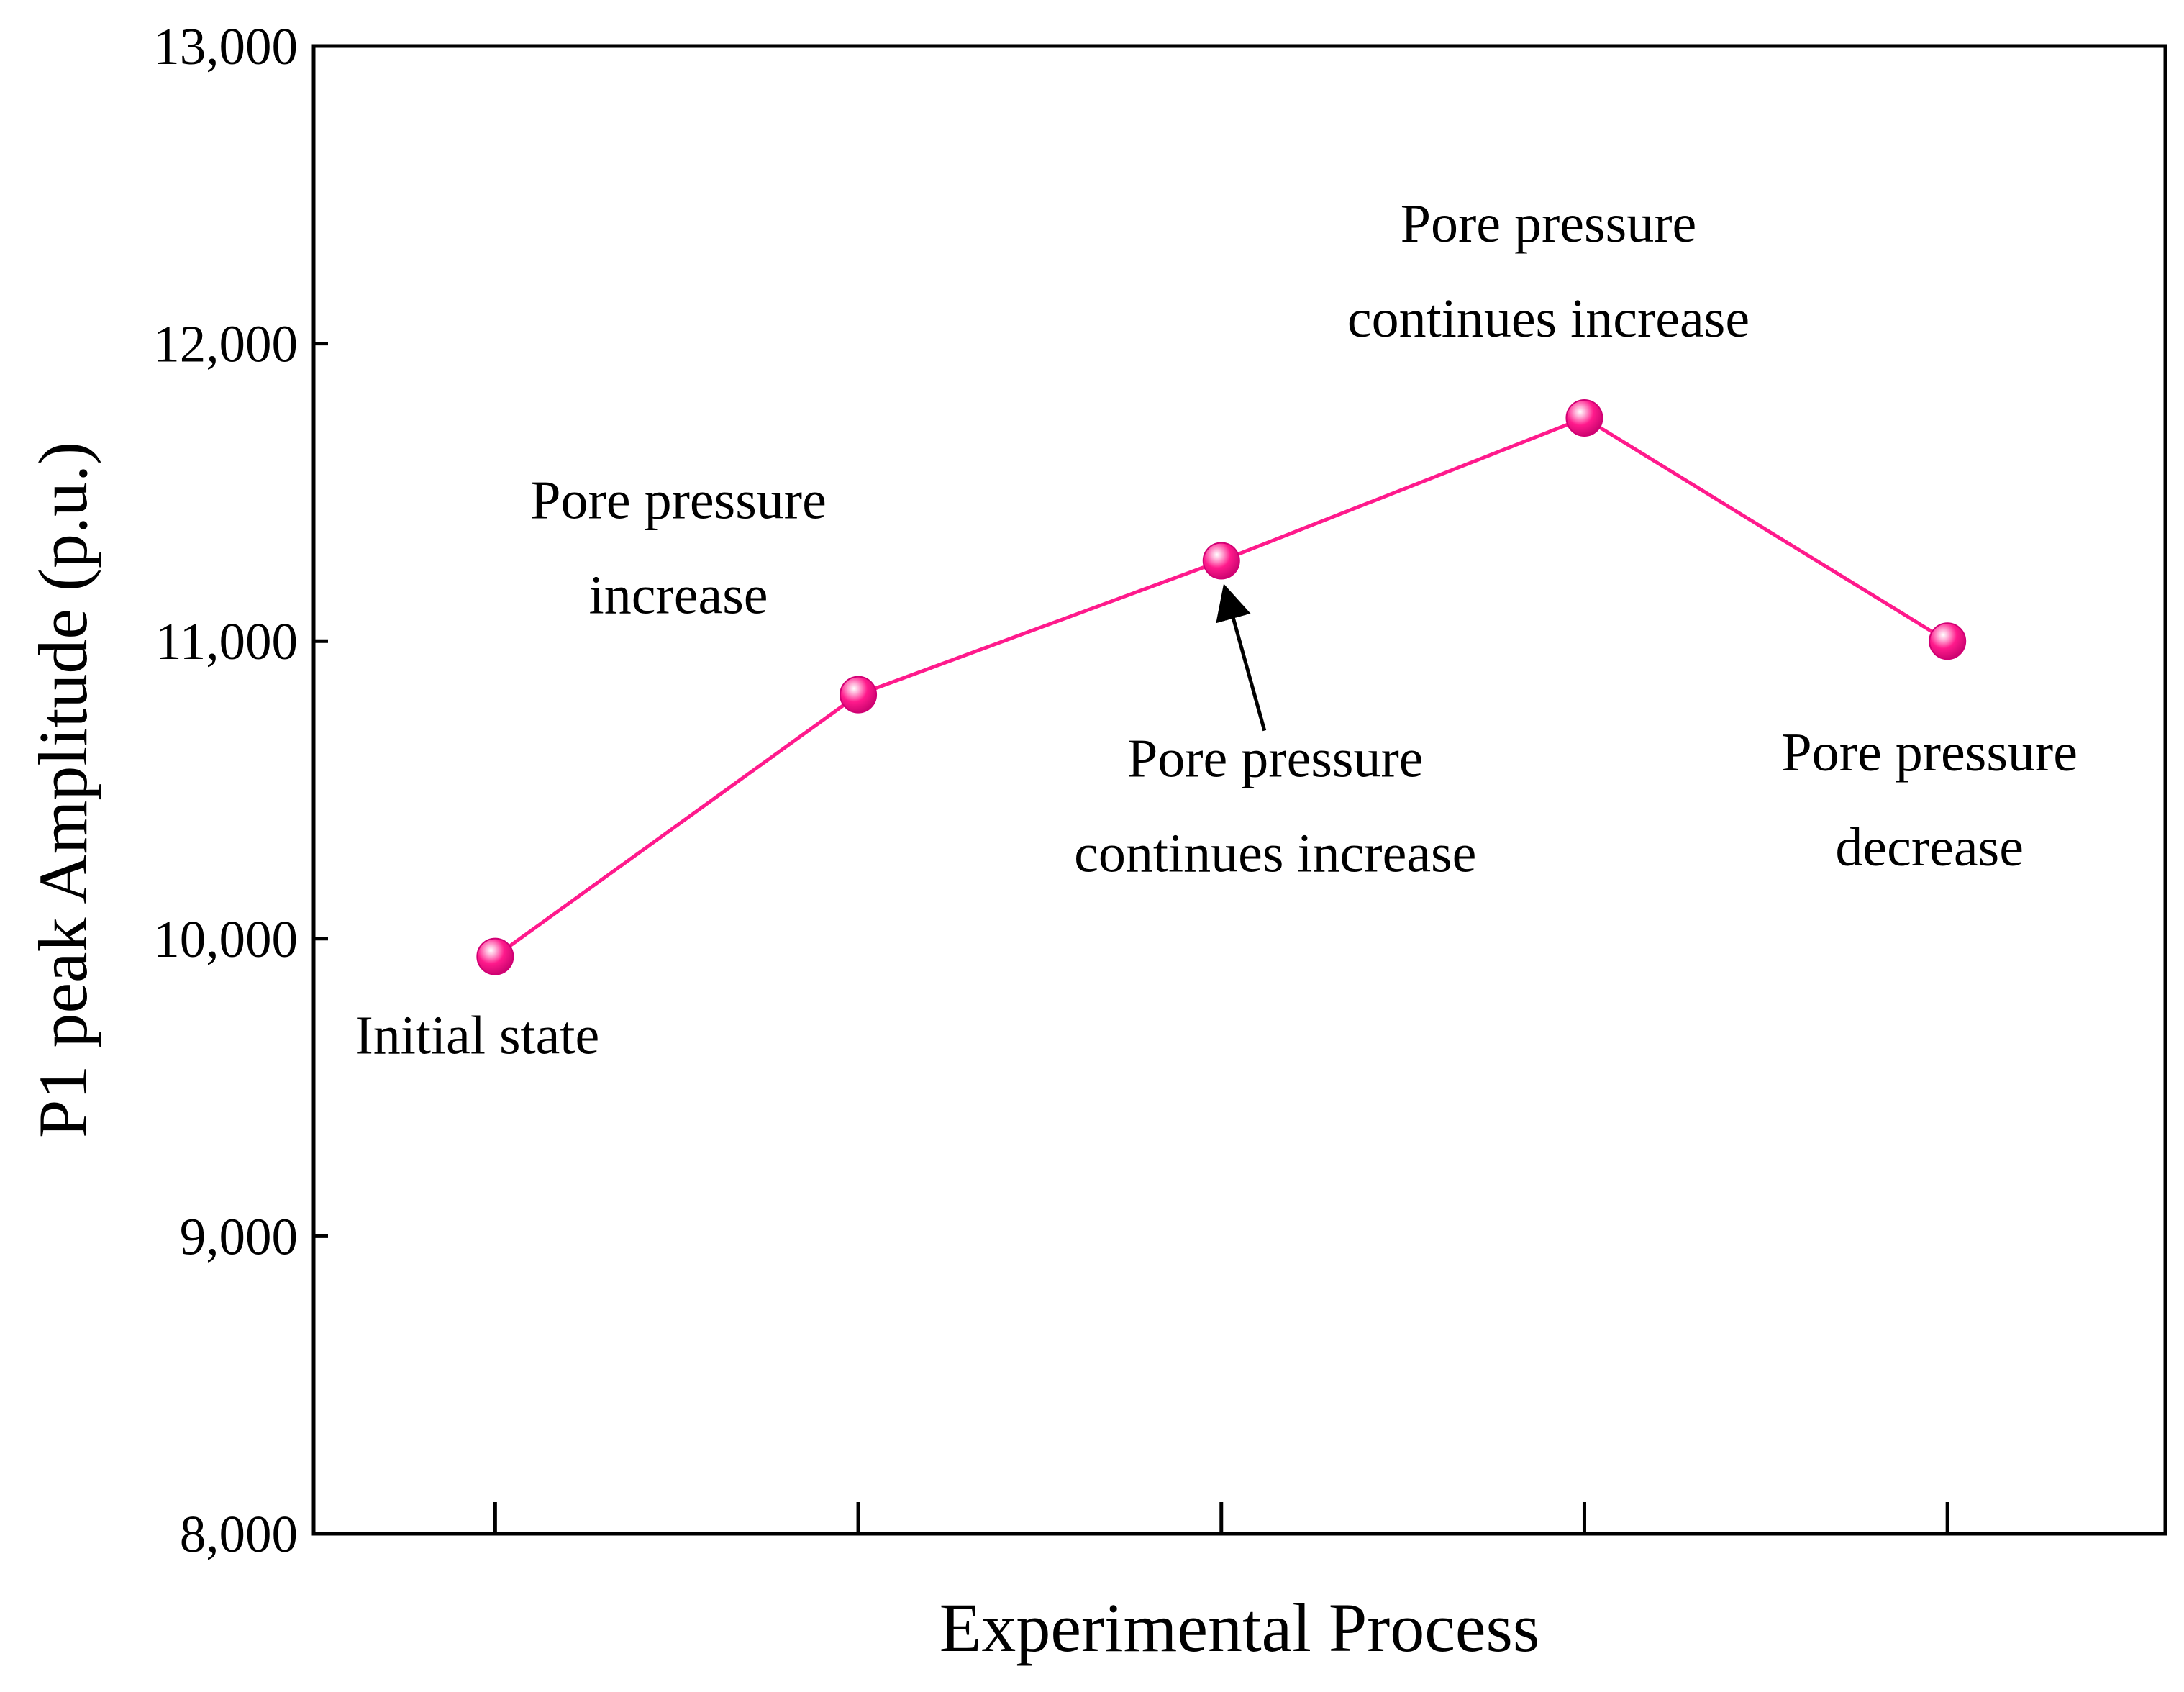 This screenshot has width=2184, height=1692. Describe the element at coordinates (225, 939) in the screenshot. I see `y-tick-label: 10,000` at that location.